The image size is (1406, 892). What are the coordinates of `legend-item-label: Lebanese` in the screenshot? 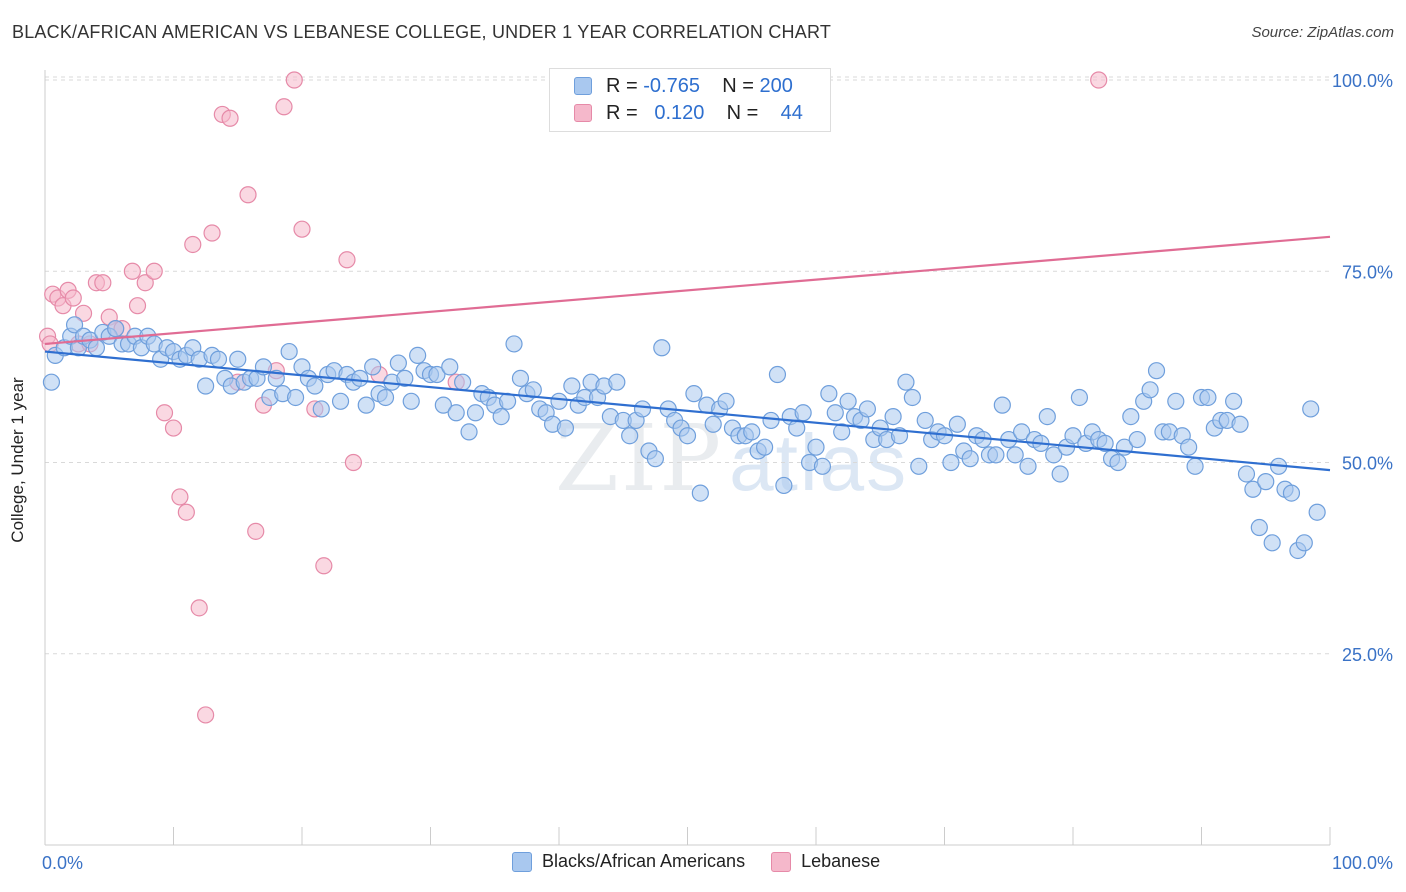 It's located at (841, 861).